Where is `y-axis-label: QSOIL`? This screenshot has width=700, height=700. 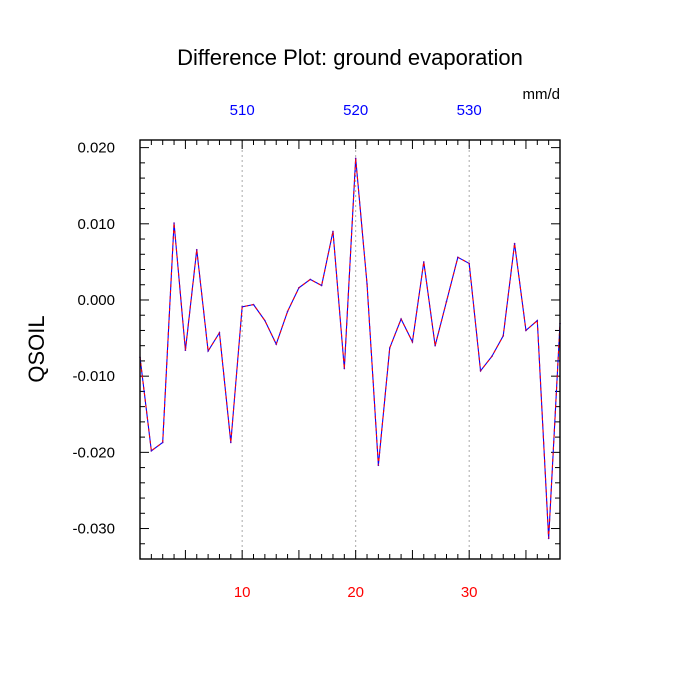
y-axis-label: QSOIL is located at coordinates (36, 348).